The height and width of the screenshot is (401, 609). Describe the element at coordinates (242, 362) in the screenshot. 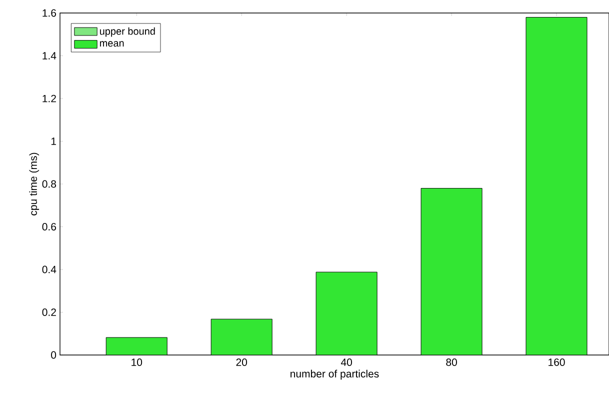

I see `x-tick-label: 20` at that location.